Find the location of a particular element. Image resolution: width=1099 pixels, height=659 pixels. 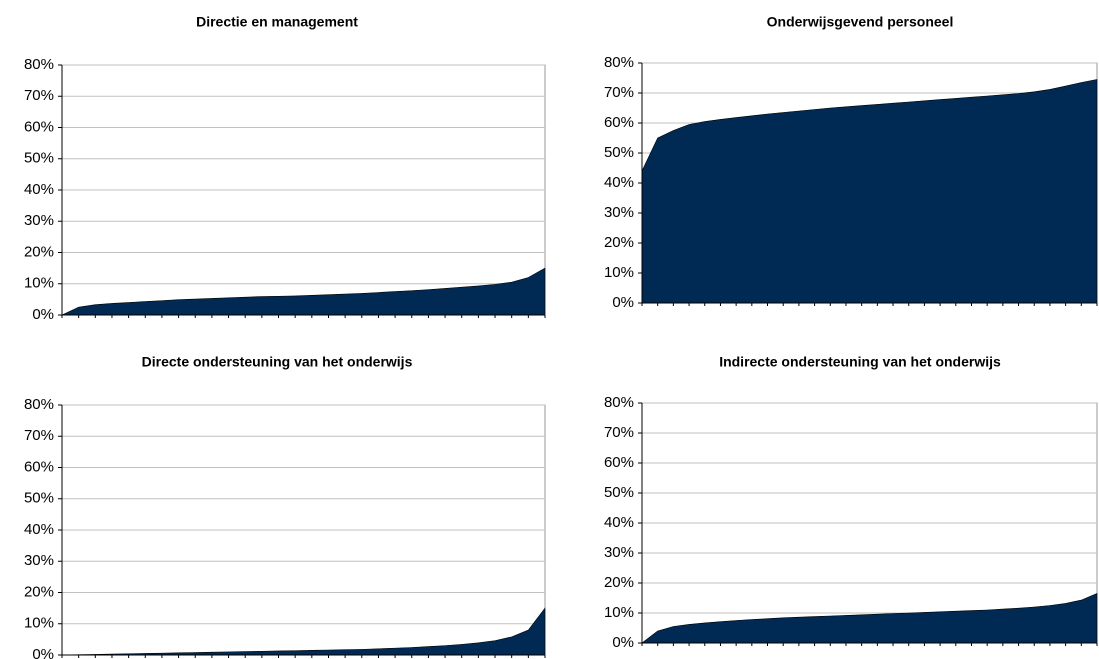

chart-title: Directie en management is located at coordinates (277, 22).